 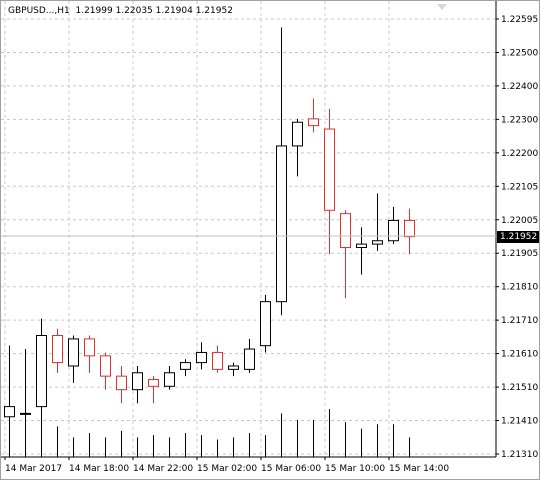 I want to click on ohlc-readout: 1.21999 1.22035 1.21904 1.21952, so click(x=154, y=11).